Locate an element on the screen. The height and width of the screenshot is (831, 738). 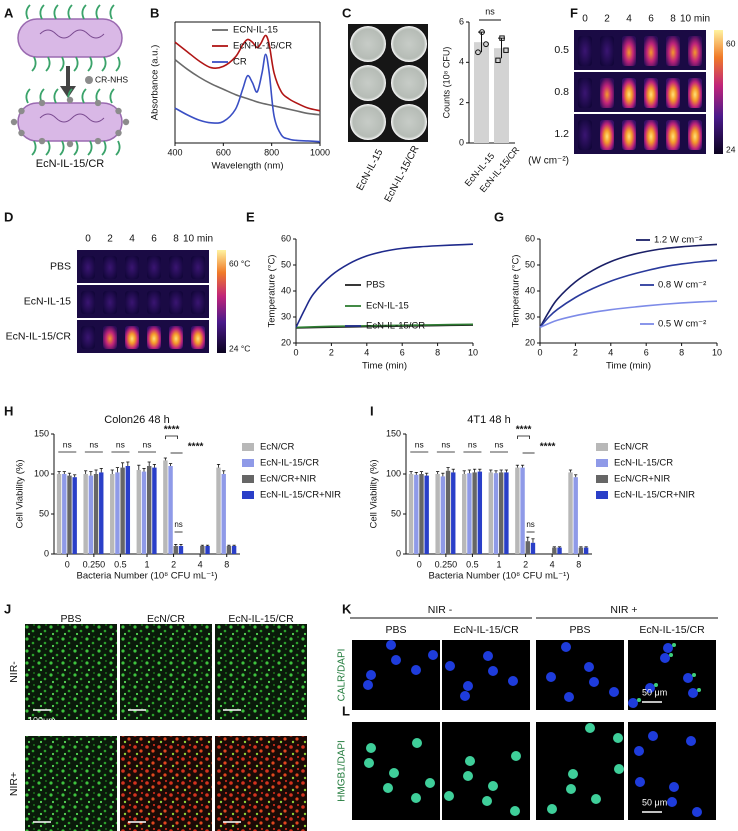
y-tick-label: 0 is located at coordinates (398, 553).